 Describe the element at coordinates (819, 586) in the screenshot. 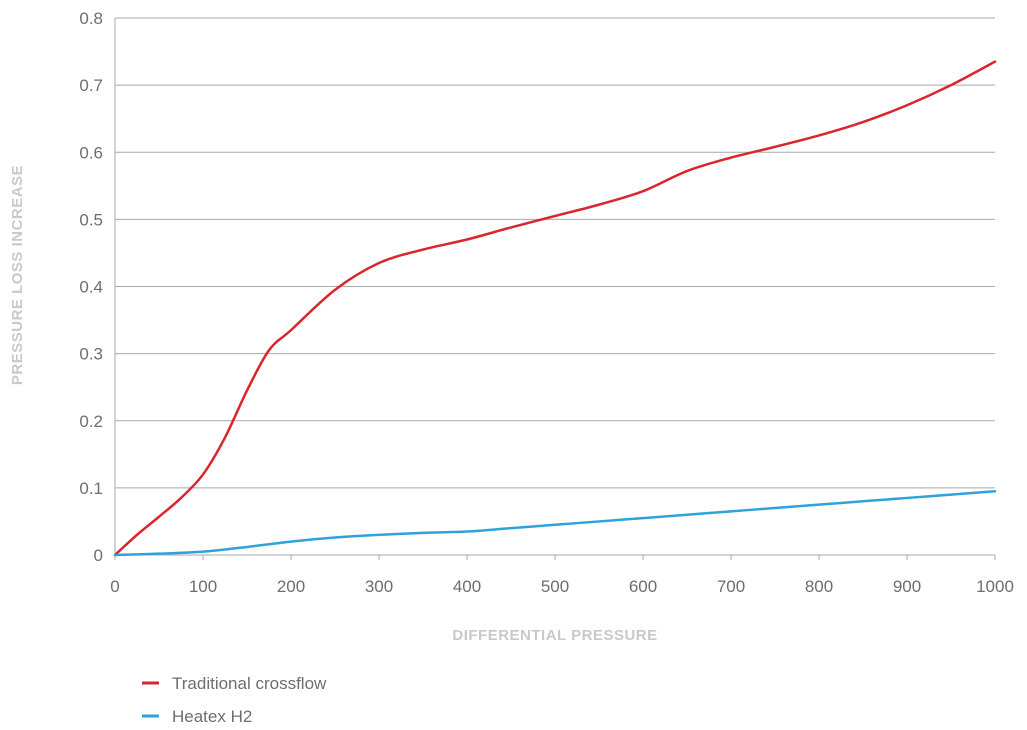

I see `x-tick-label: 800` at that location.